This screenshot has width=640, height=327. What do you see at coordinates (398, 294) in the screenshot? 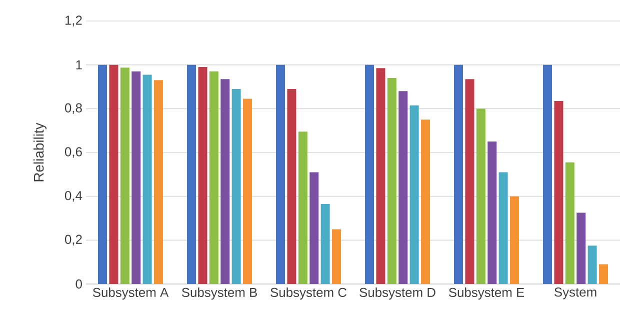
I see `x-tick-label: Subsystem D` at bounding box center [398, 294].